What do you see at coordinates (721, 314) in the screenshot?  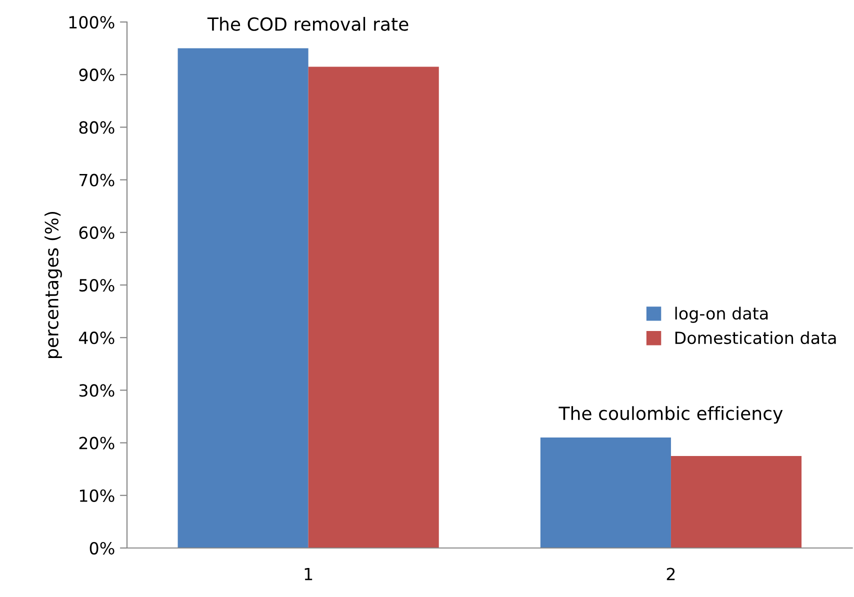 I see `legend-label: log-on data` at bounding box center [721, 314].